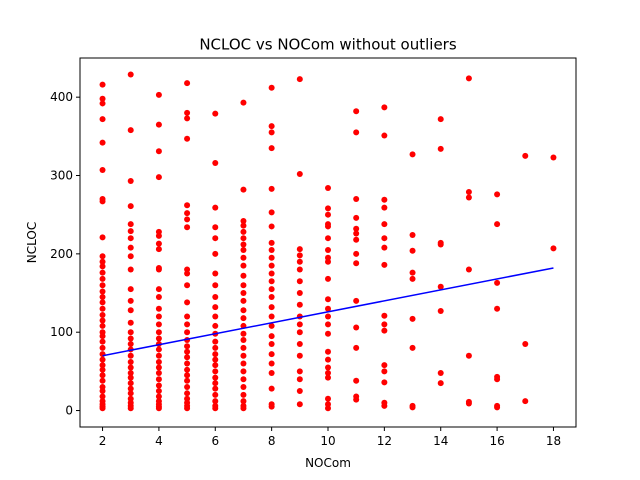 This screenshot has height=480, width=640. I want to click on chart-title: NCLOC vs NOCom without outliers, so click(328, 45).